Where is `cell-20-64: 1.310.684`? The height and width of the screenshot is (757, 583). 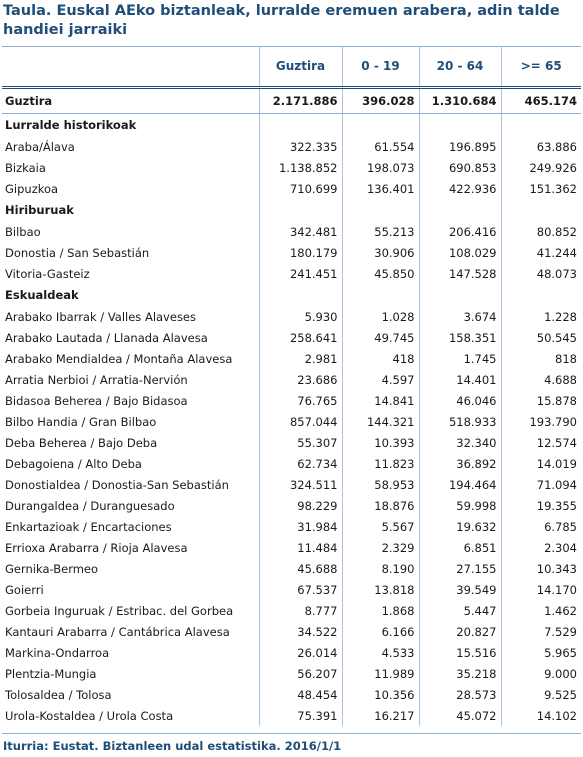 cell-20-64: 1.310.684 is located at coordinates (459, 100).